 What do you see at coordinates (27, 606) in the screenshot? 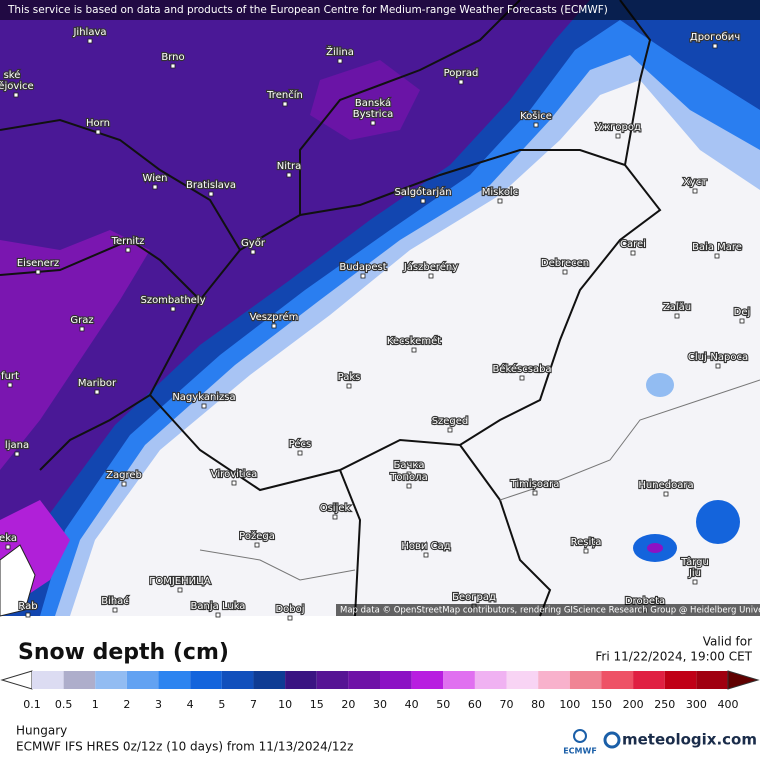
I see `city-label: Rab` at bounding box center [27, 606].